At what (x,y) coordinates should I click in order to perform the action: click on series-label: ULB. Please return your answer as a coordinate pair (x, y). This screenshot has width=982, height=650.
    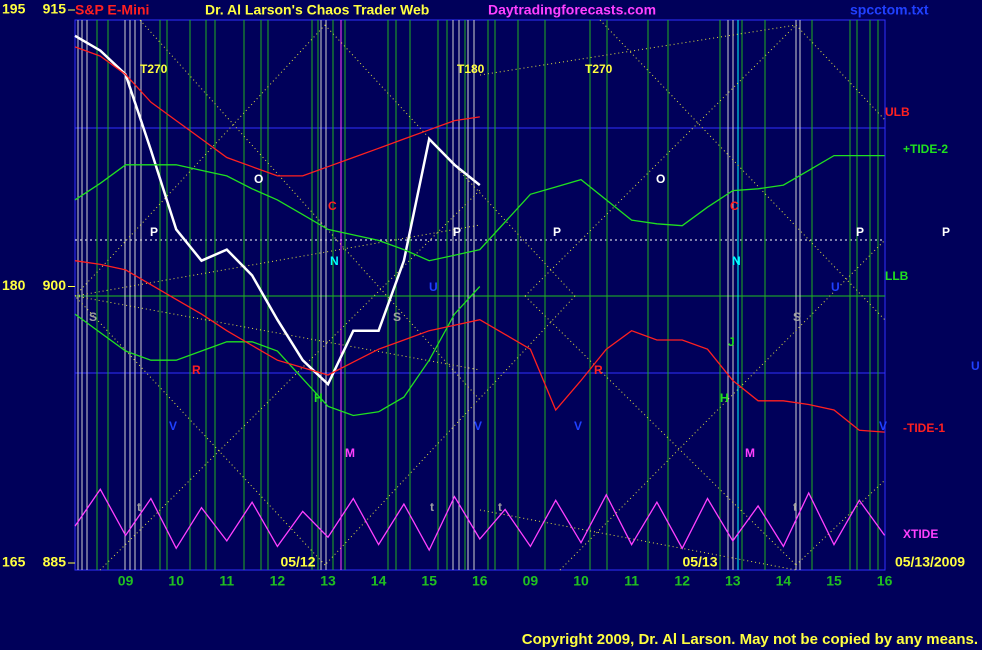
    Looking at the image, I should click on (897, 112).